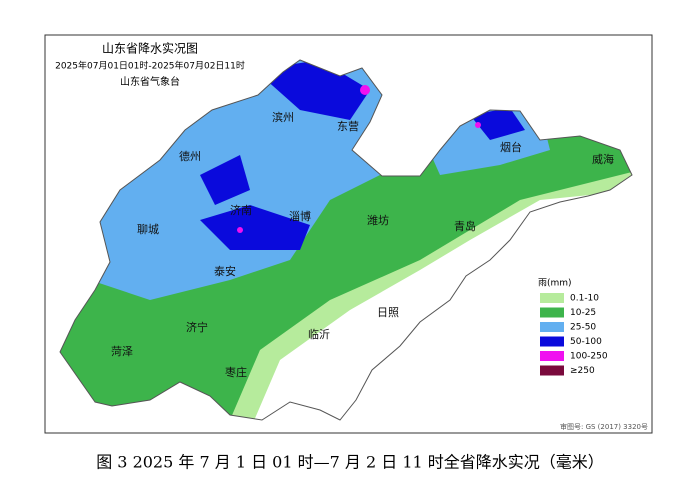 The width and height of the screenshot is (700, 497). What do you see at coordinates (604, 426) in the screenshot?
I see `review-number: 审图号: GS (2017) 3320号` at bounding box center [604, 426].